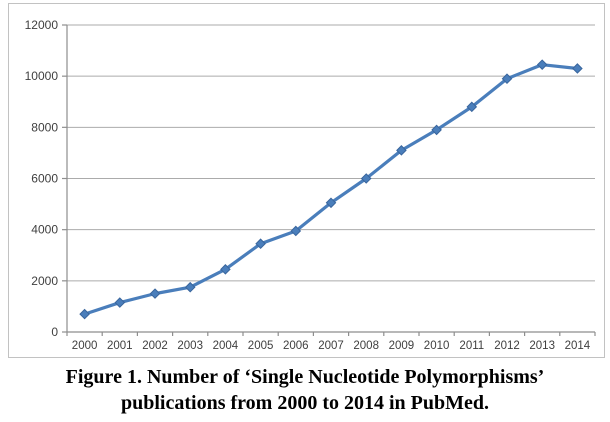  Describe the element at coordinates (296, 346) in the screenshot. I see `x-axis-label: 2006` at that location.